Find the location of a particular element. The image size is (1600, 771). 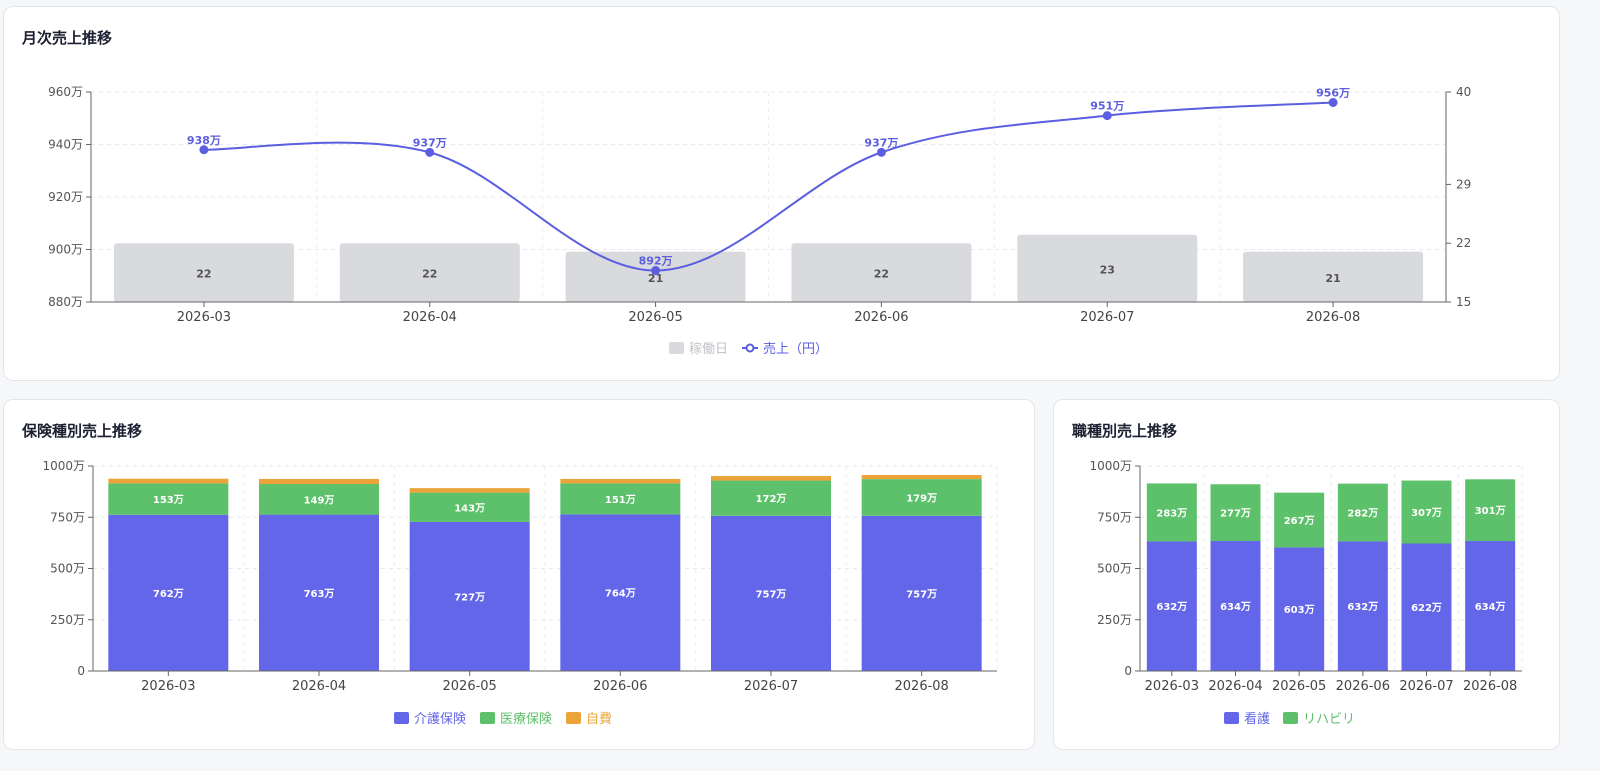

y-tick-label: 0 is located at coordinates (1128, 671).